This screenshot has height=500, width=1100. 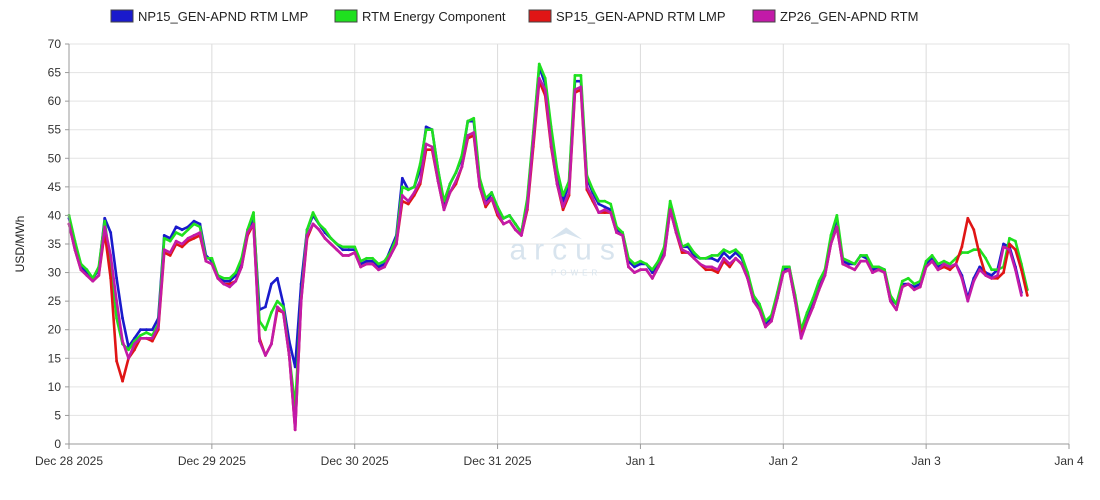 I want to click on x-tick-label: Dec 30 2025, so click(x=355, y=461).